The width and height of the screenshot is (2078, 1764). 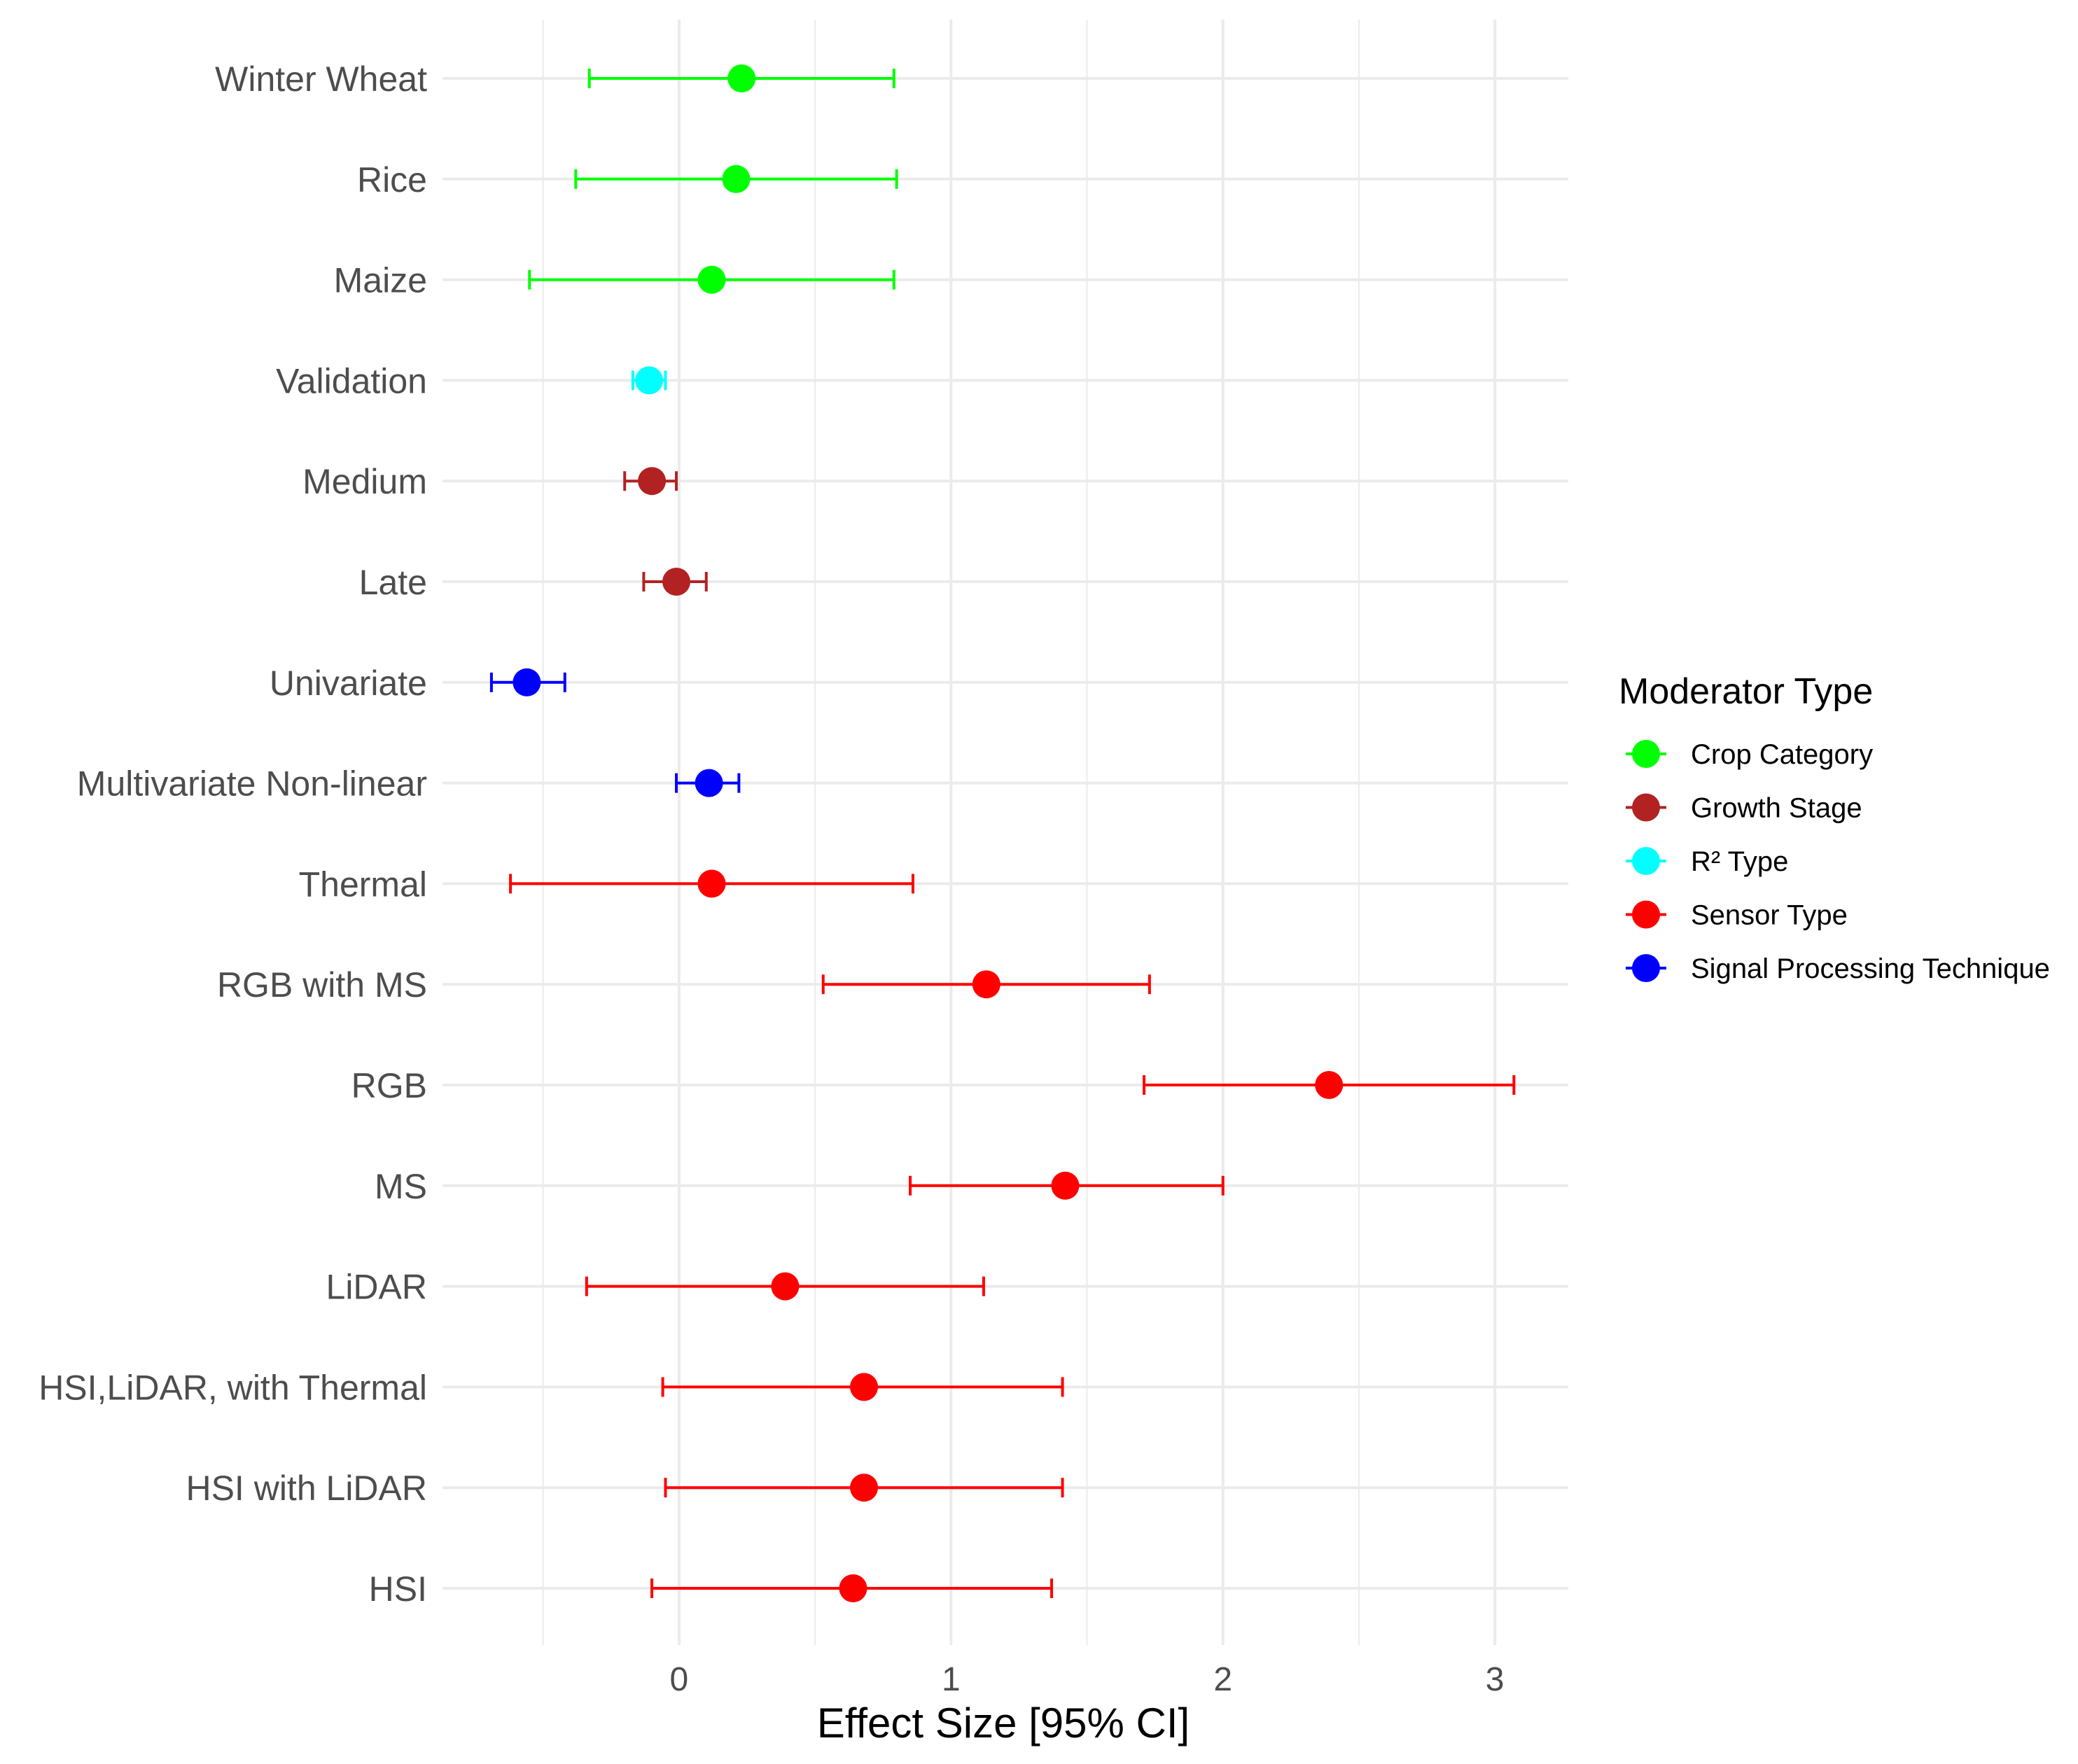 What do you see at coordinates (321, 79) in the screenshot?
I see `y-tick-label: Winter Wheat` at bounding box center [321, 79].